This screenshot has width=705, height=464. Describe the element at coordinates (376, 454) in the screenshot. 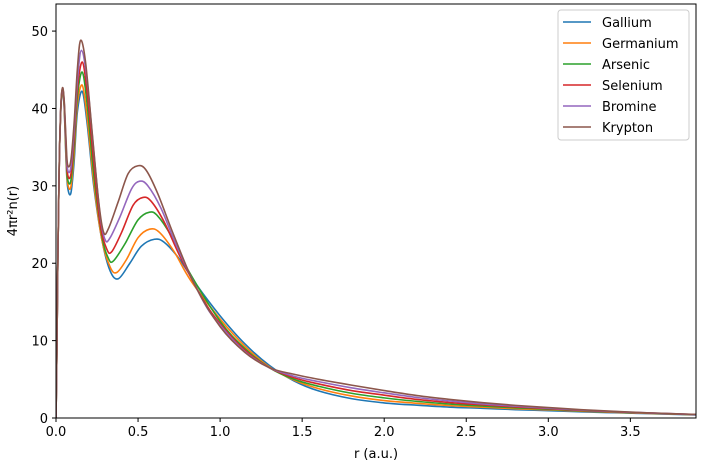

I see `x-axis-label: r (a.u.)` at that location.